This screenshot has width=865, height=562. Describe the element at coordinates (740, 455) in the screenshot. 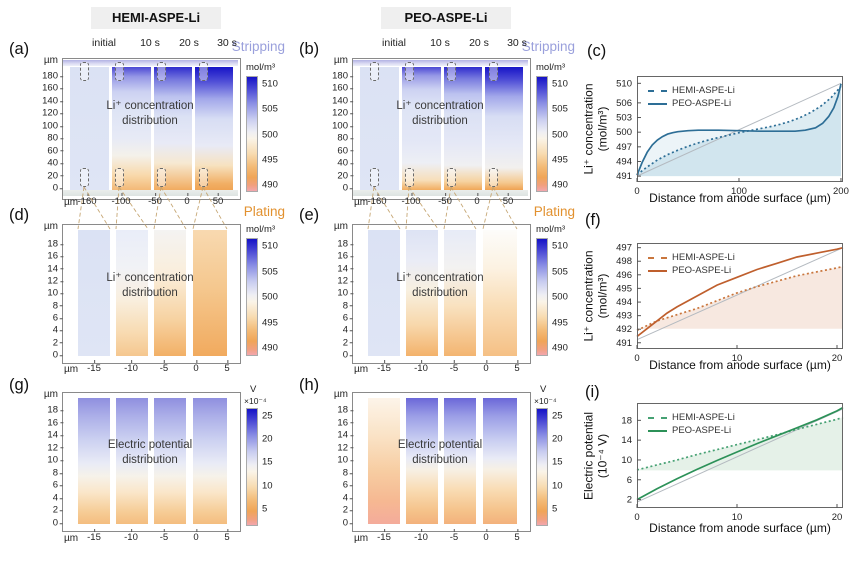

I see `plot-frame` at that location.